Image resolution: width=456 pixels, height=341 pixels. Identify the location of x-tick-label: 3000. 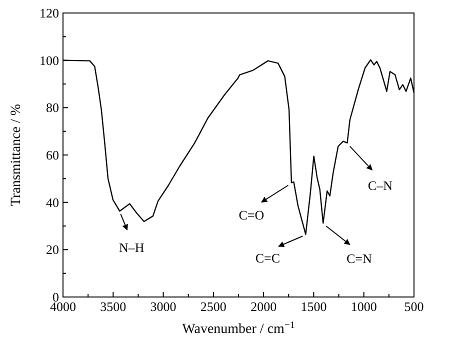
(163, 306).